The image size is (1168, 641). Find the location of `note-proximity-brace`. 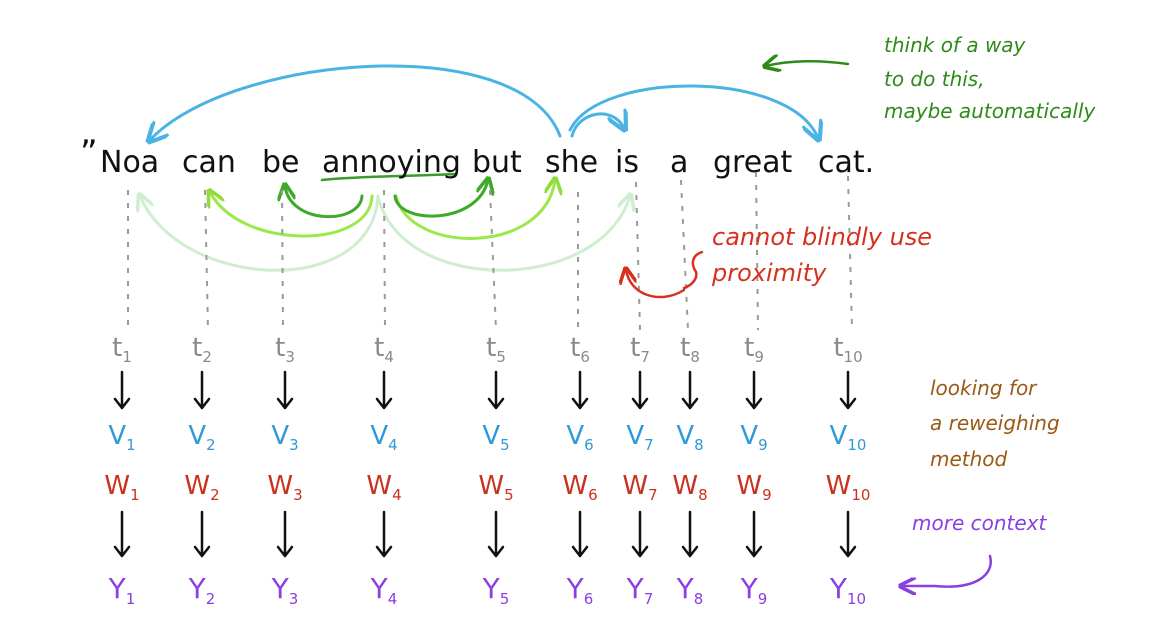

note-proximity-brace is located at coordinates (693, 270).